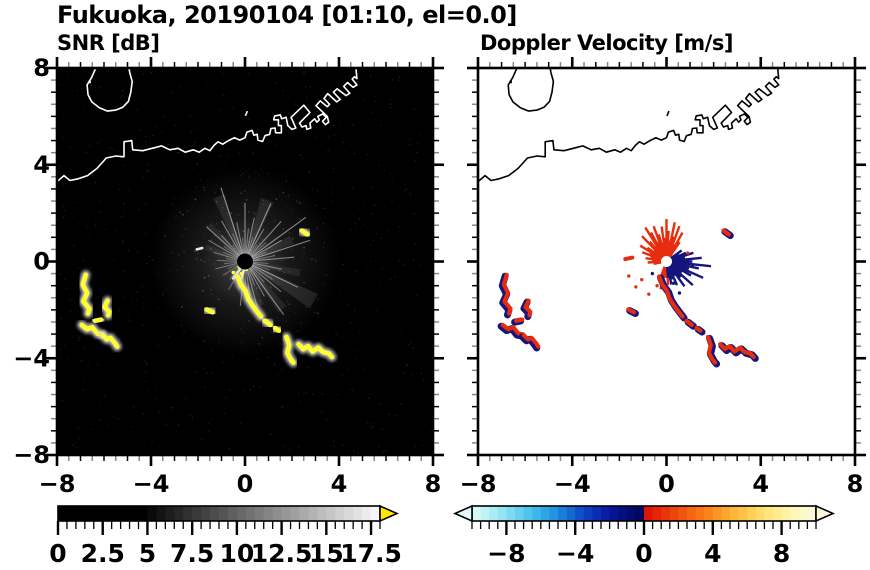  I want to click on y-axis-tick-label: −8, so click(31, 455).